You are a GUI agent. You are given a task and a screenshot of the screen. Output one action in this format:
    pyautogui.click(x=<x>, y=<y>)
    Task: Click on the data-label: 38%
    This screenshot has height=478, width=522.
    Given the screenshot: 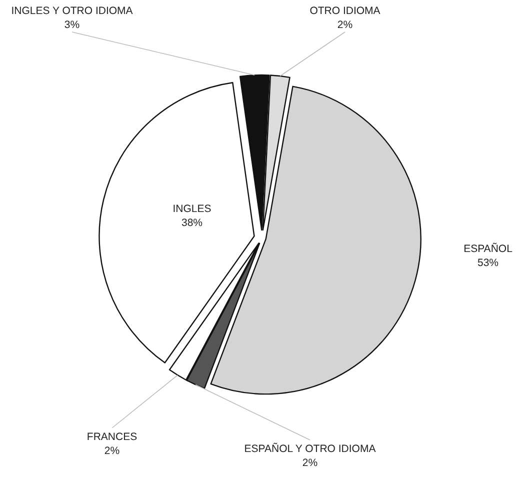 What is the action you would take?
    pyautogui.click(x=192, y=223)
    